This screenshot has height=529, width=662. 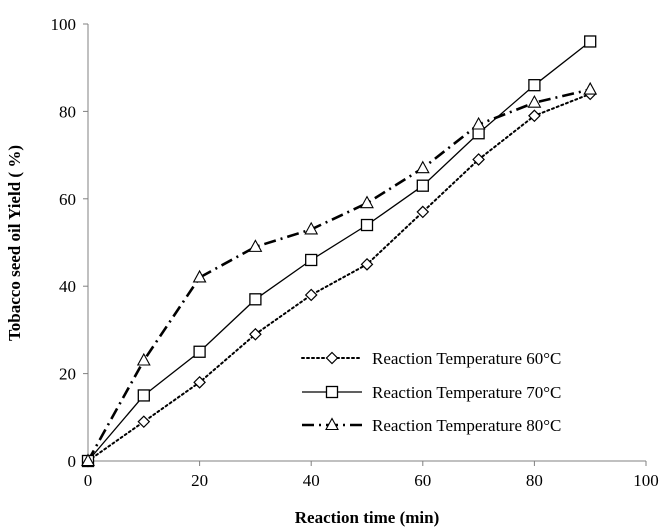 I want to click on legend-marker-diamond, so click(x=332, y=358).